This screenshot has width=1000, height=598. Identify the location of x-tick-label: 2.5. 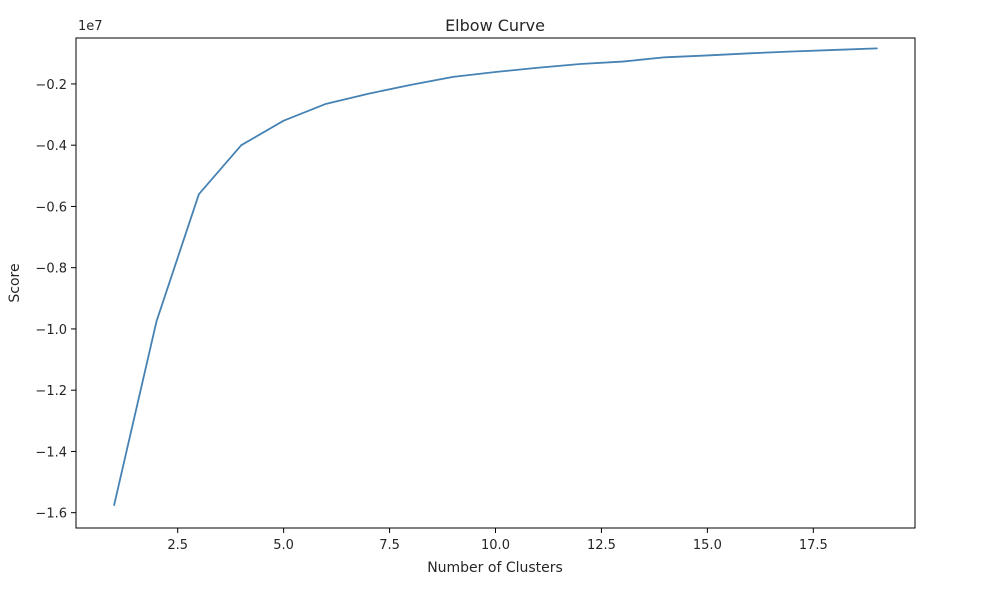
(177, 545).